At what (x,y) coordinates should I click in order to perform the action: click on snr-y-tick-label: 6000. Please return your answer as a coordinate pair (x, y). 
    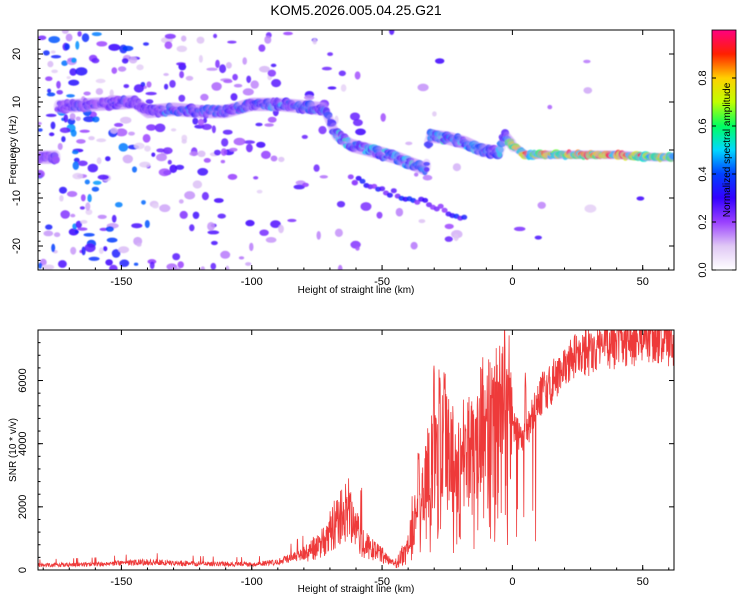
    Looking at the image, I should click on (23, 380).